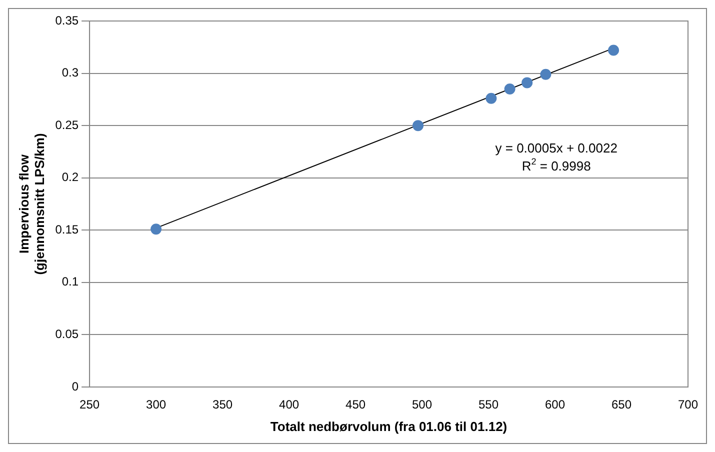 The image size is (715, 452). What do you see at coordinates (67, 20) in the screenshot?
I see `y-tick-label: 0.35` at bounding box center [67, 20].